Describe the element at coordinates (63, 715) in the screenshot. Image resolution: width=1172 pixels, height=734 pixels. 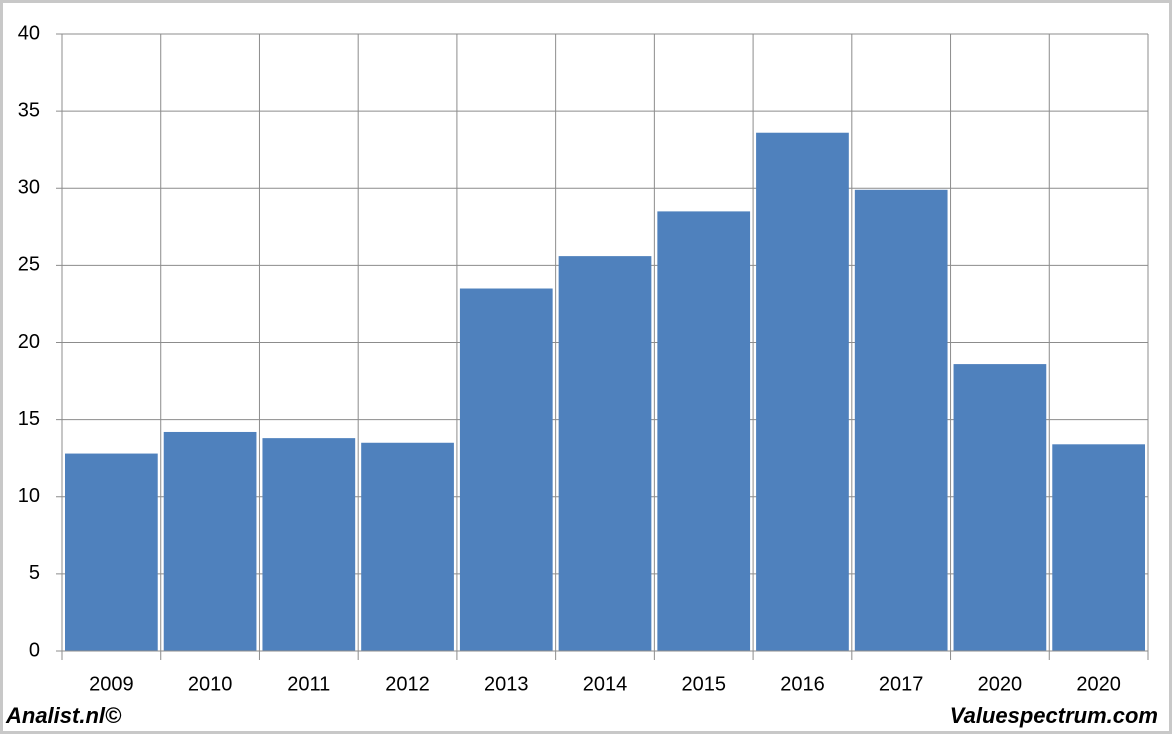
I see `footer-left: Analist.nl©` at that location.